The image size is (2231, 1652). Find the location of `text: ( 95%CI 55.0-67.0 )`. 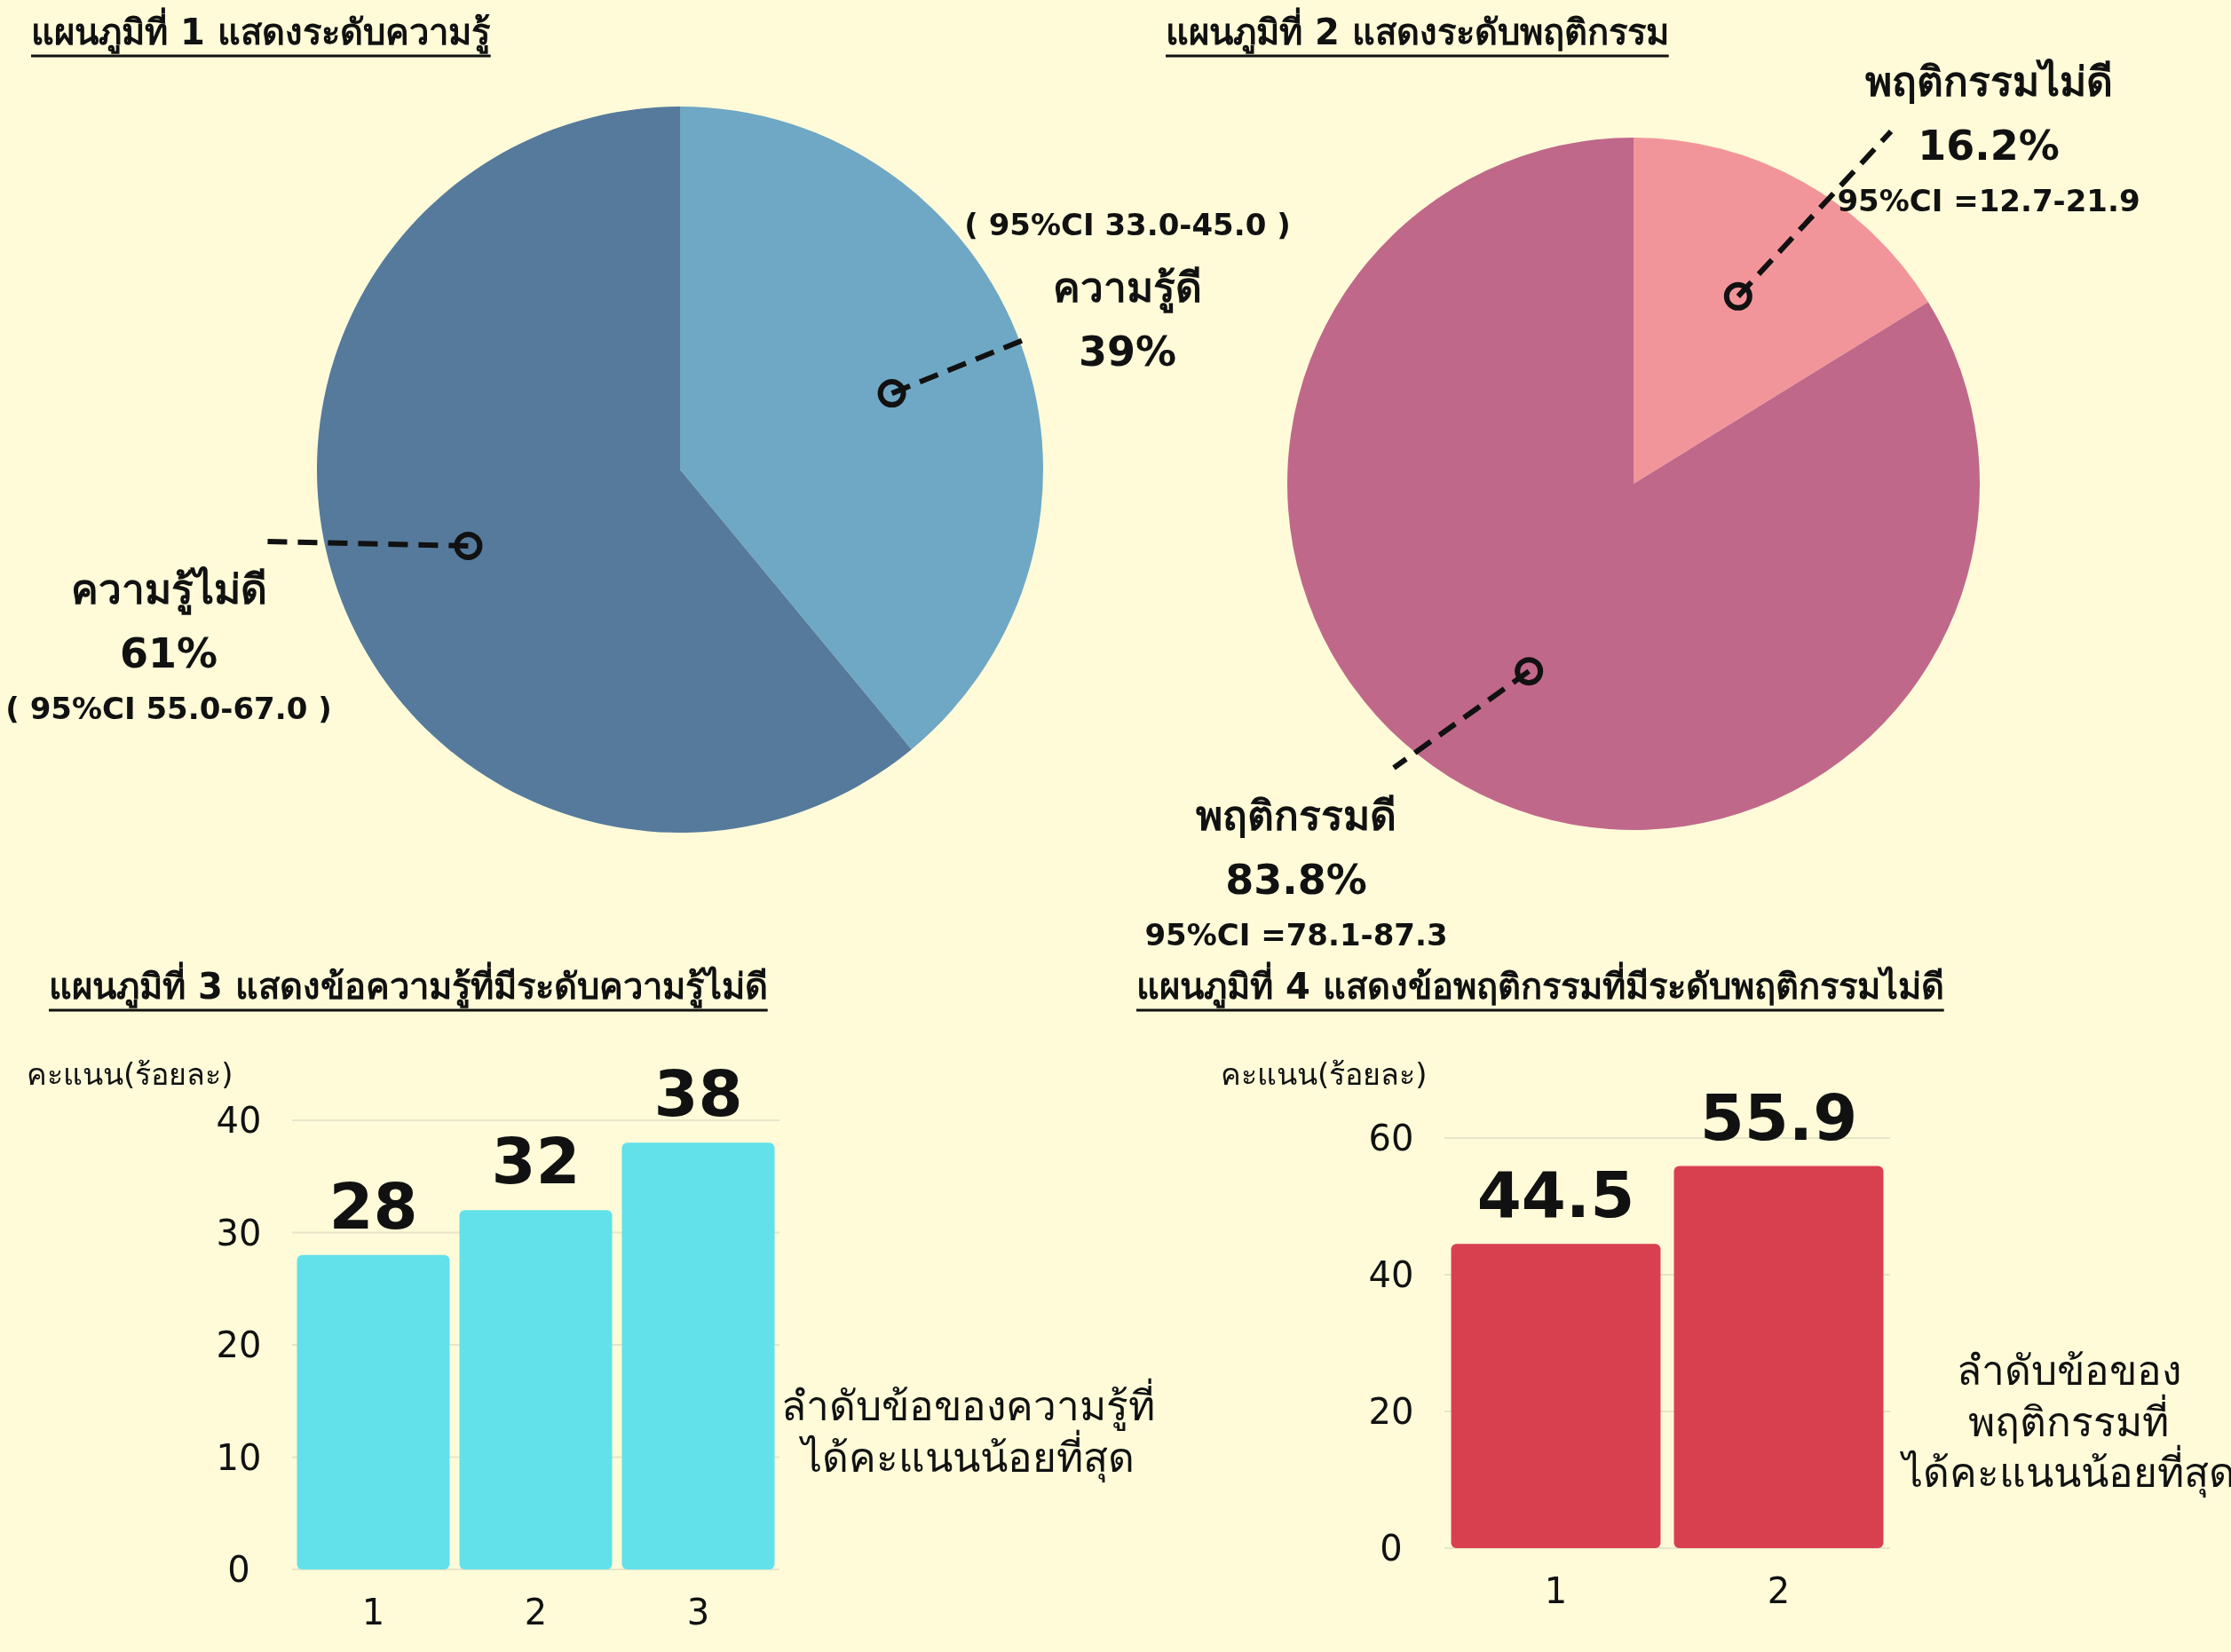

text: ( 95%CI 55.0-67.0 ) is located at coordinates (168, 708).